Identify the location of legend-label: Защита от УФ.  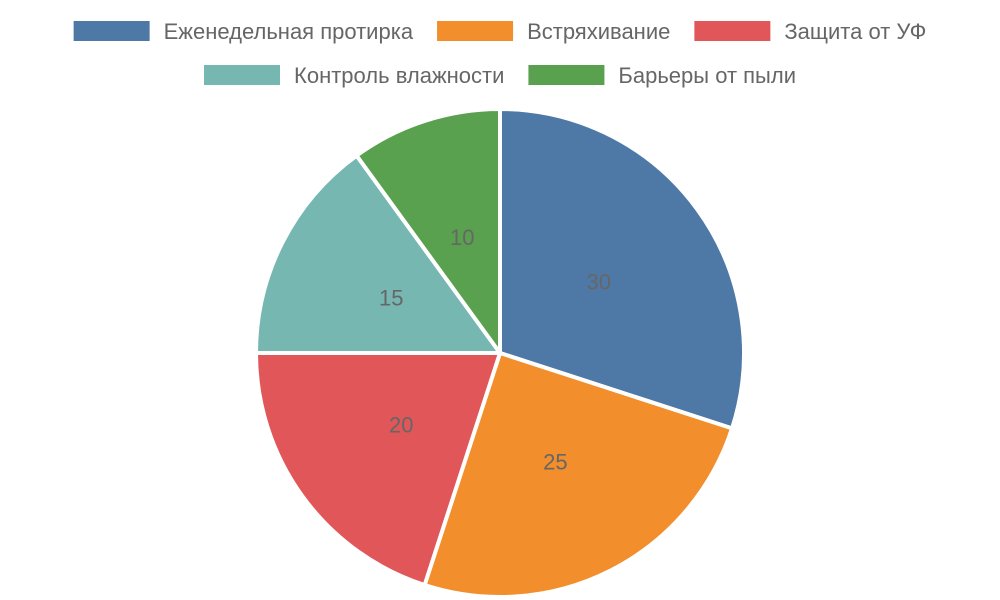
(855, 31).